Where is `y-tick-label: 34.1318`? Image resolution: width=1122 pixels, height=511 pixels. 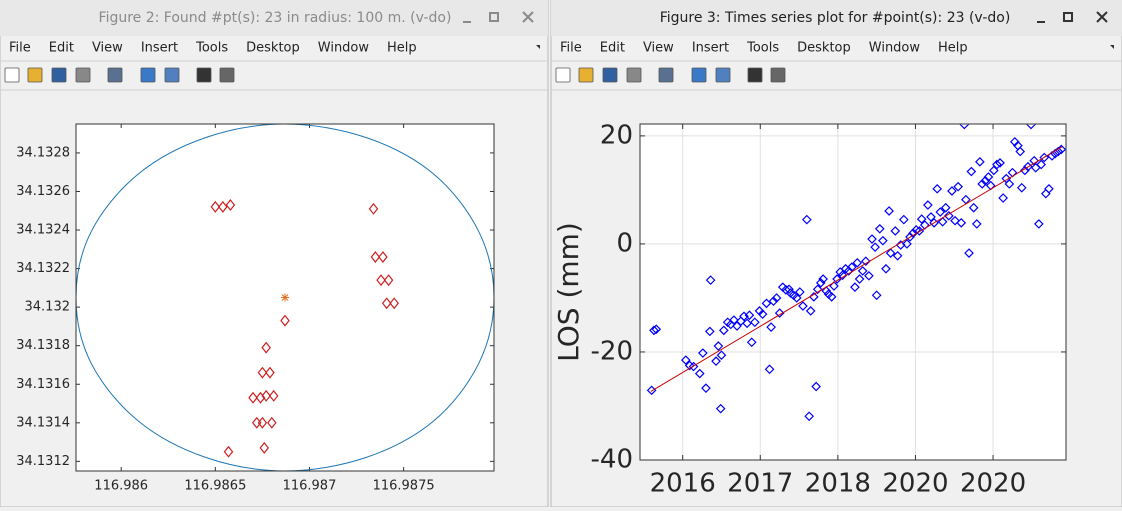 y-tick-label: 34.1318 is located at coordinates (43, 345).